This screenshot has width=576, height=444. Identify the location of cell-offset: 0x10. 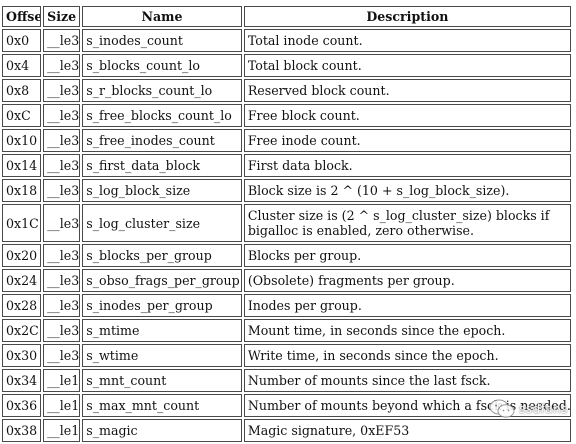
(22, 140).